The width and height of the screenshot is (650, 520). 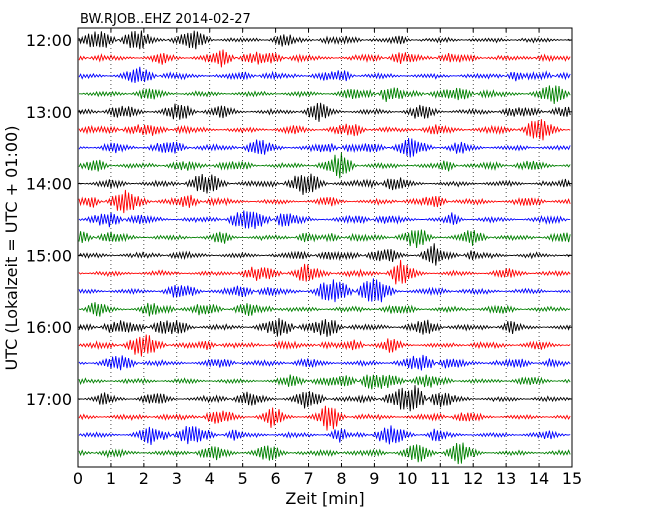 I want to click on y-tick-label: 12:00, so click(x=49, y=40).